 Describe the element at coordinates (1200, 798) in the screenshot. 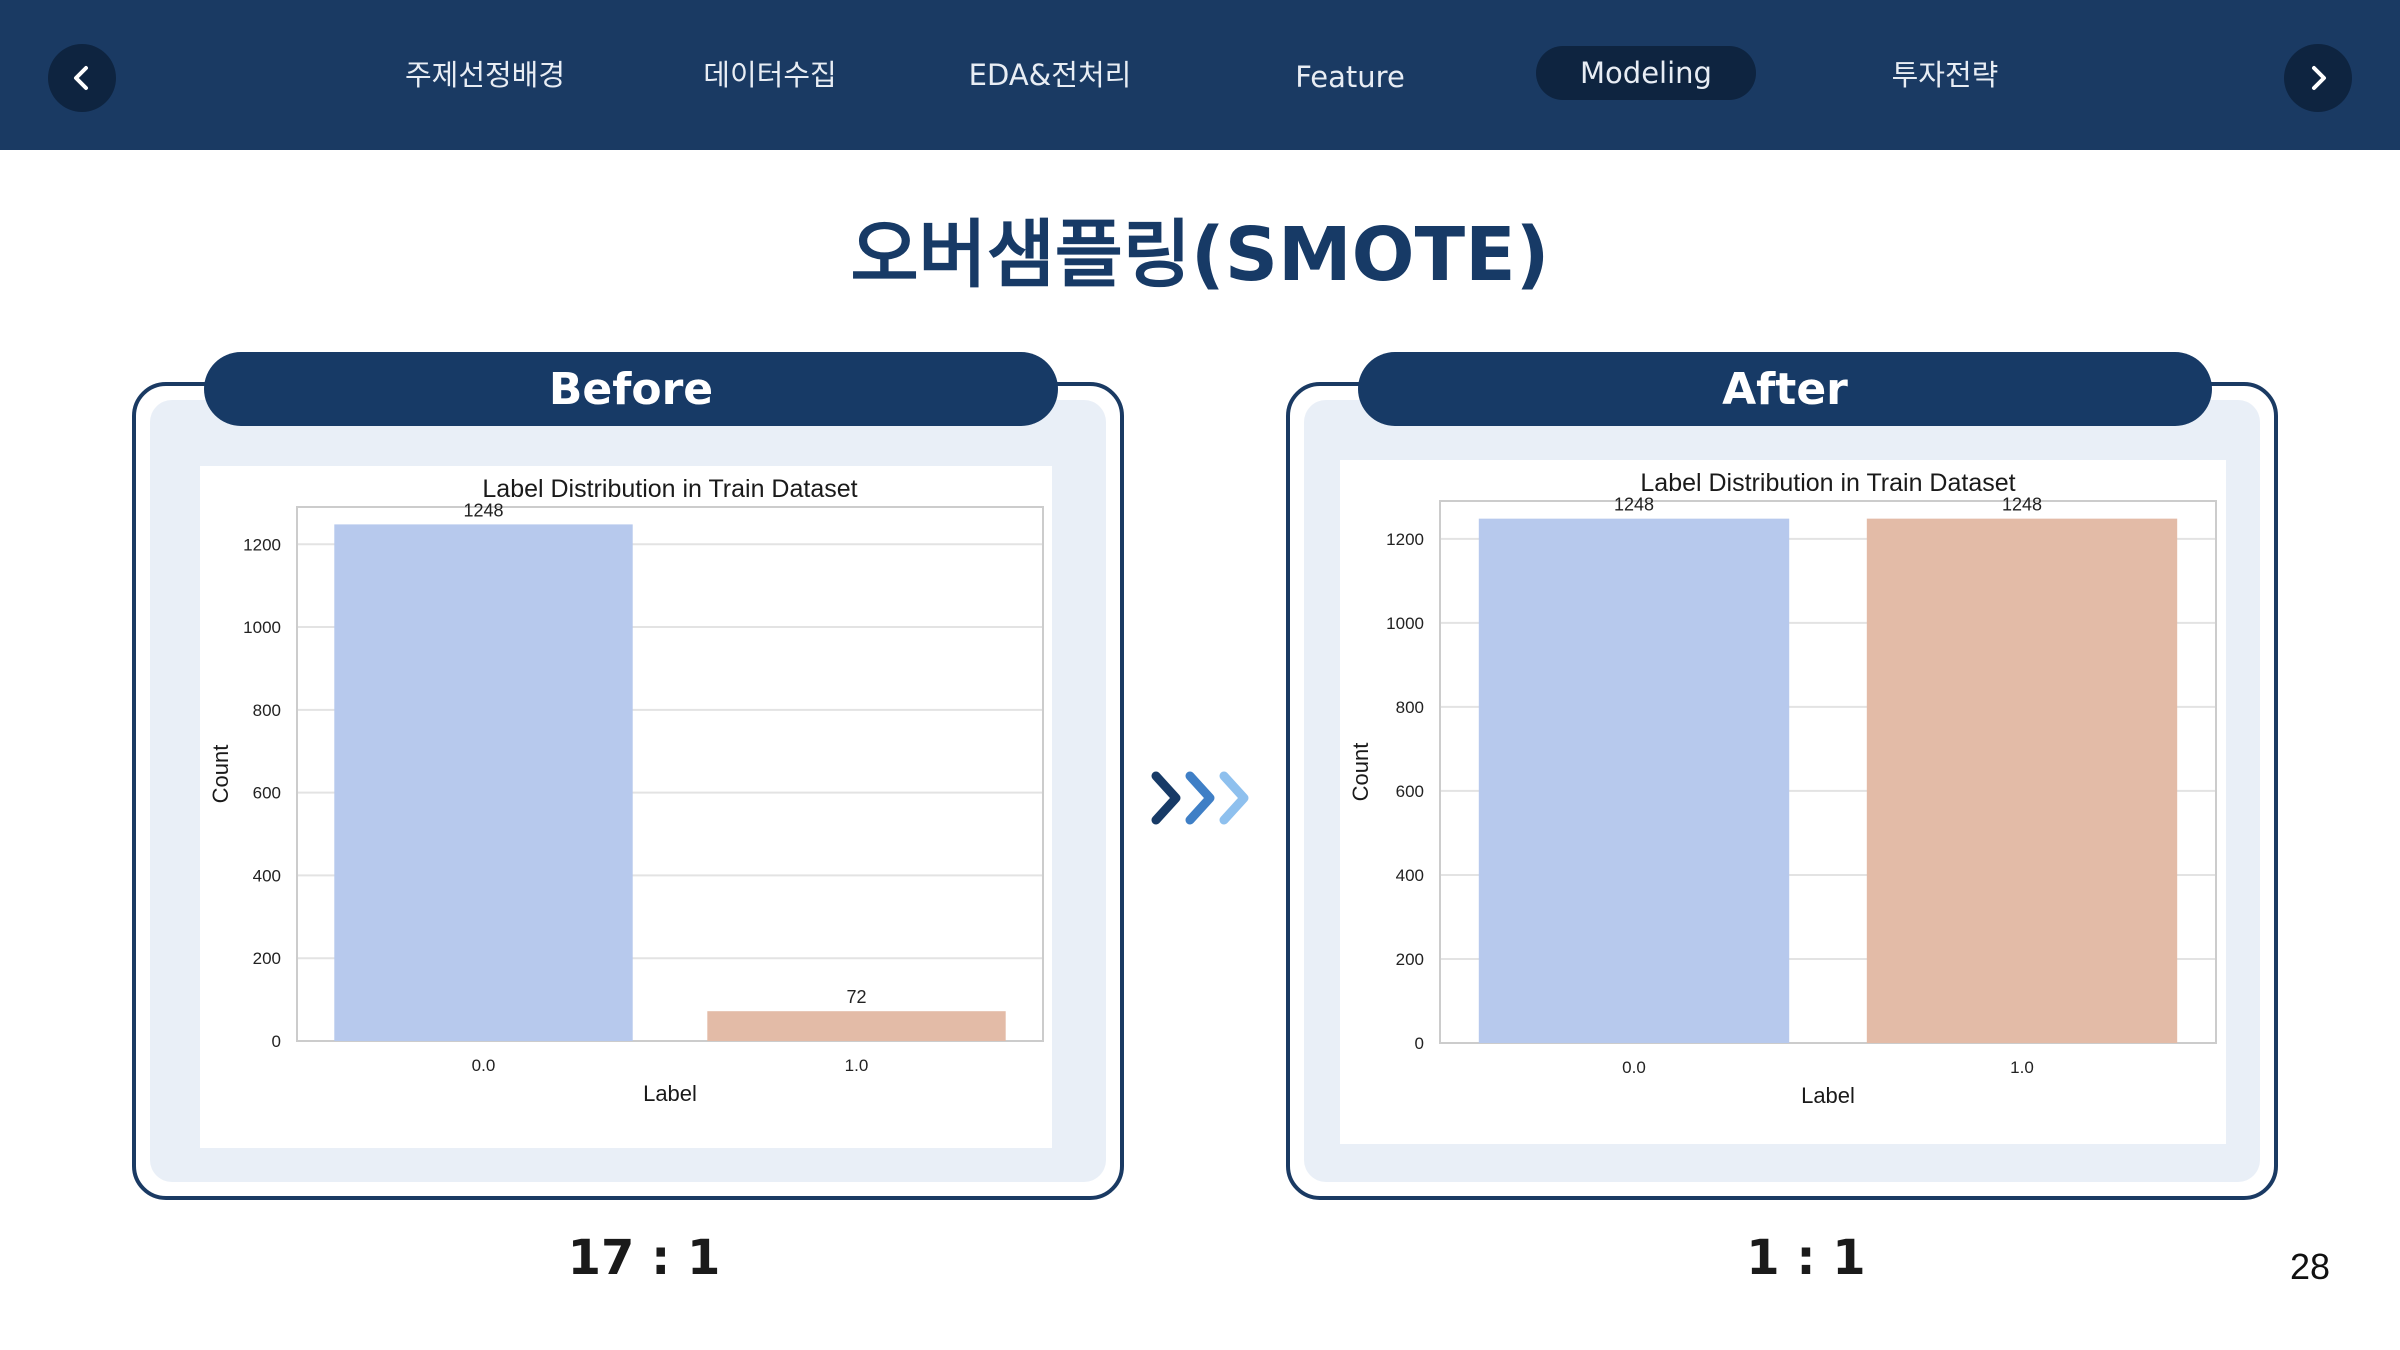

I see `triple-chevron-right-icon` at that location.